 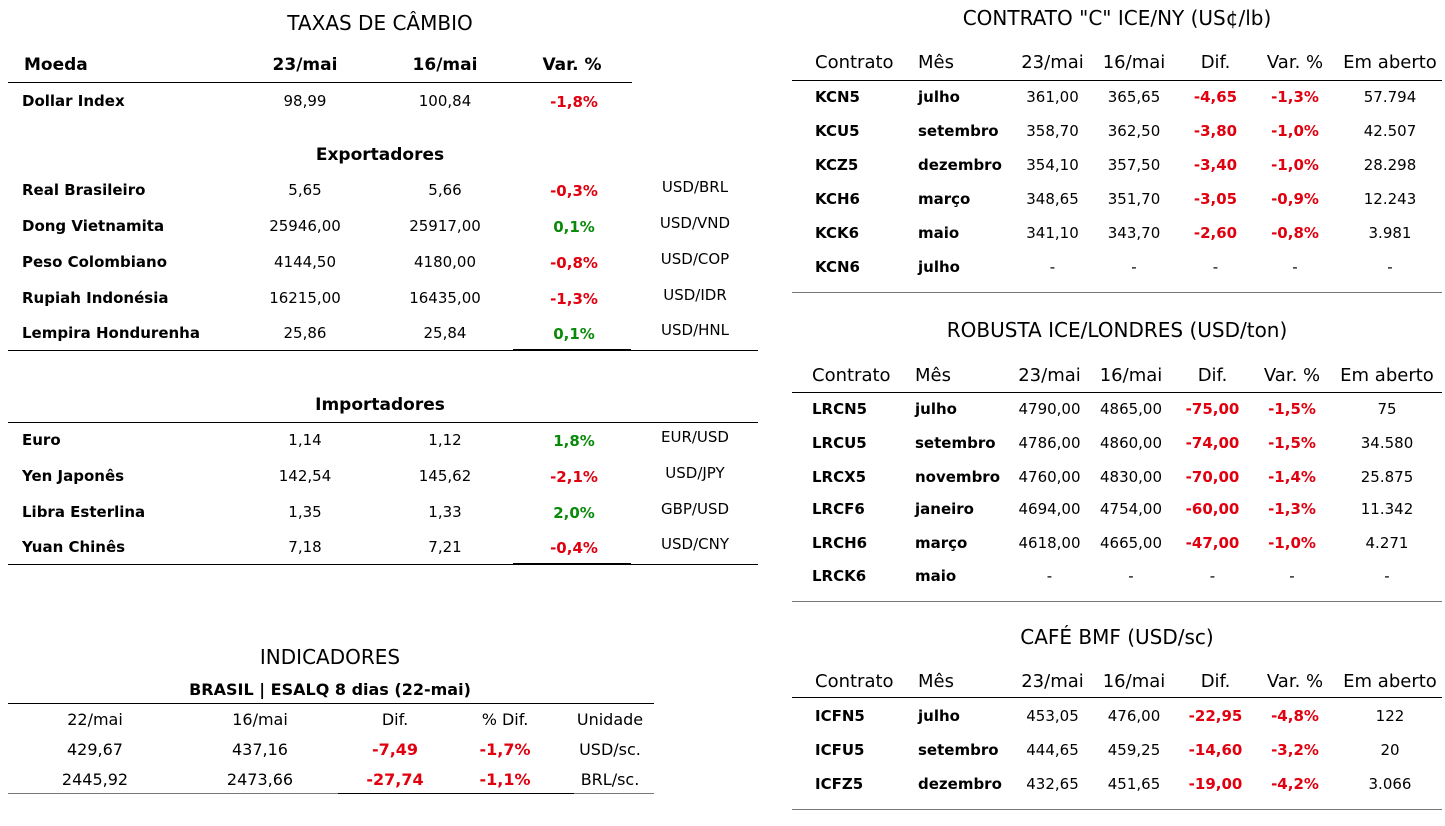 I want to click on market-header-0: Contrato, so click(x=851, y=375).